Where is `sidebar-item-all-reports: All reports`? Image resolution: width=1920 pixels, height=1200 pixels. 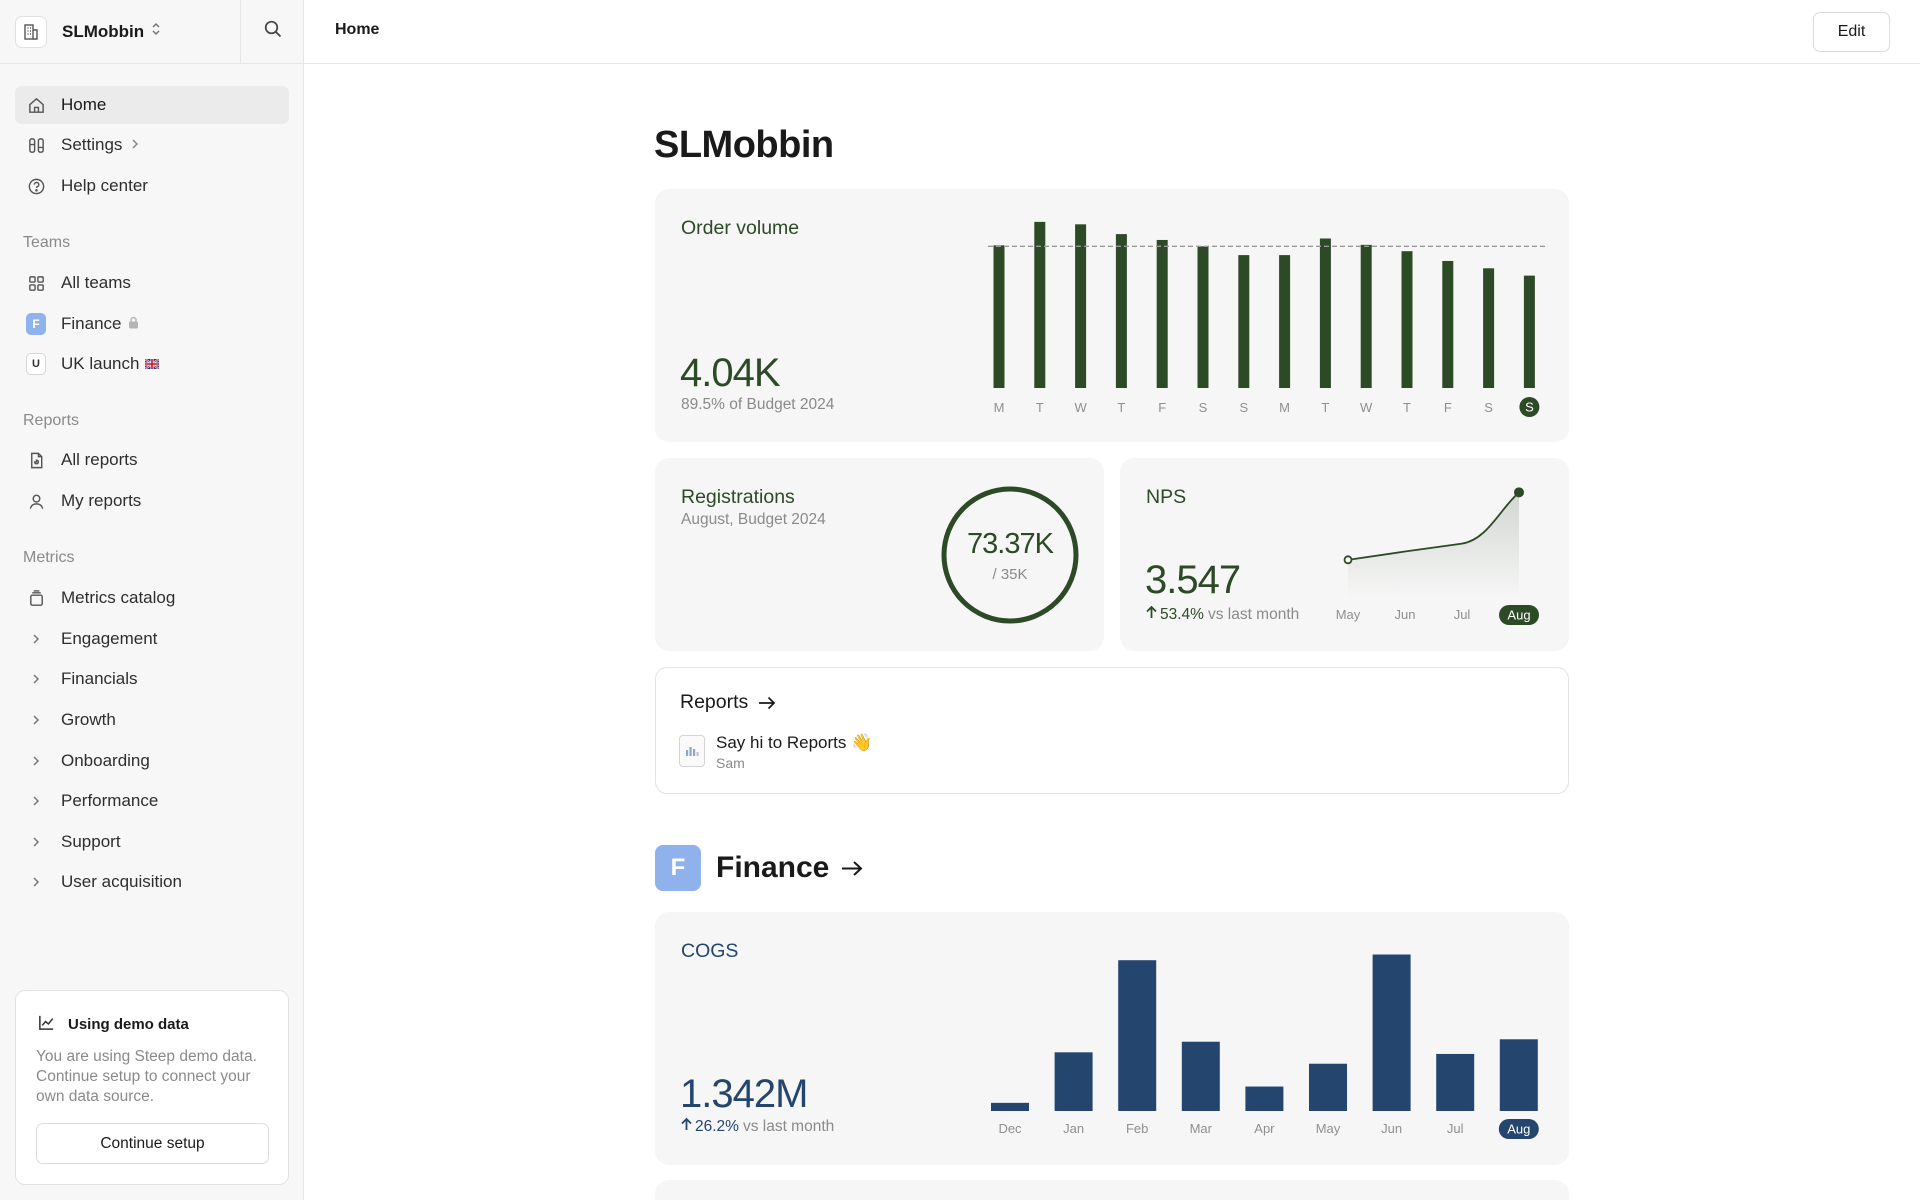
sidebar-item-all-reports: All reports is located at coordinates (152, 460).